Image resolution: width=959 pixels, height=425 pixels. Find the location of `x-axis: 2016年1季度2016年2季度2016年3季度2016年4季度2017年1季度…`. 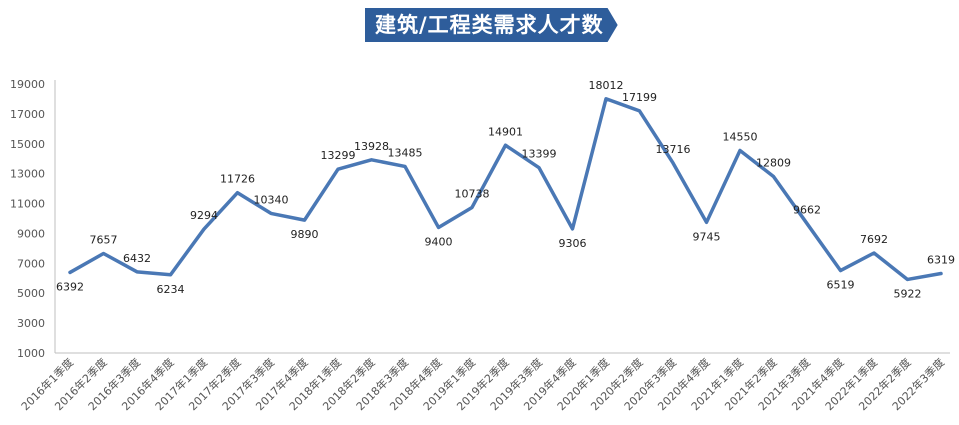

x-axis: 2016年1季度2016年2季度2016年3季度2016年4季度2017年1季度… is located at coordinates (484, 382).